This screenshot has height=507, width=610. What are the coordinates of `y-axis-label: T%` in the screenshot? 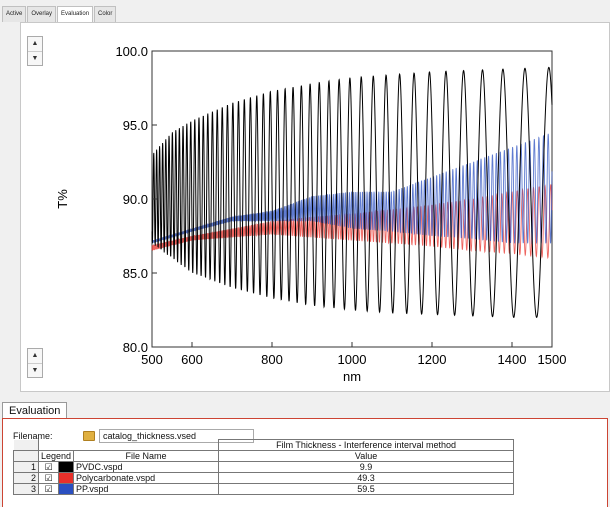 It's located at (62, 199).